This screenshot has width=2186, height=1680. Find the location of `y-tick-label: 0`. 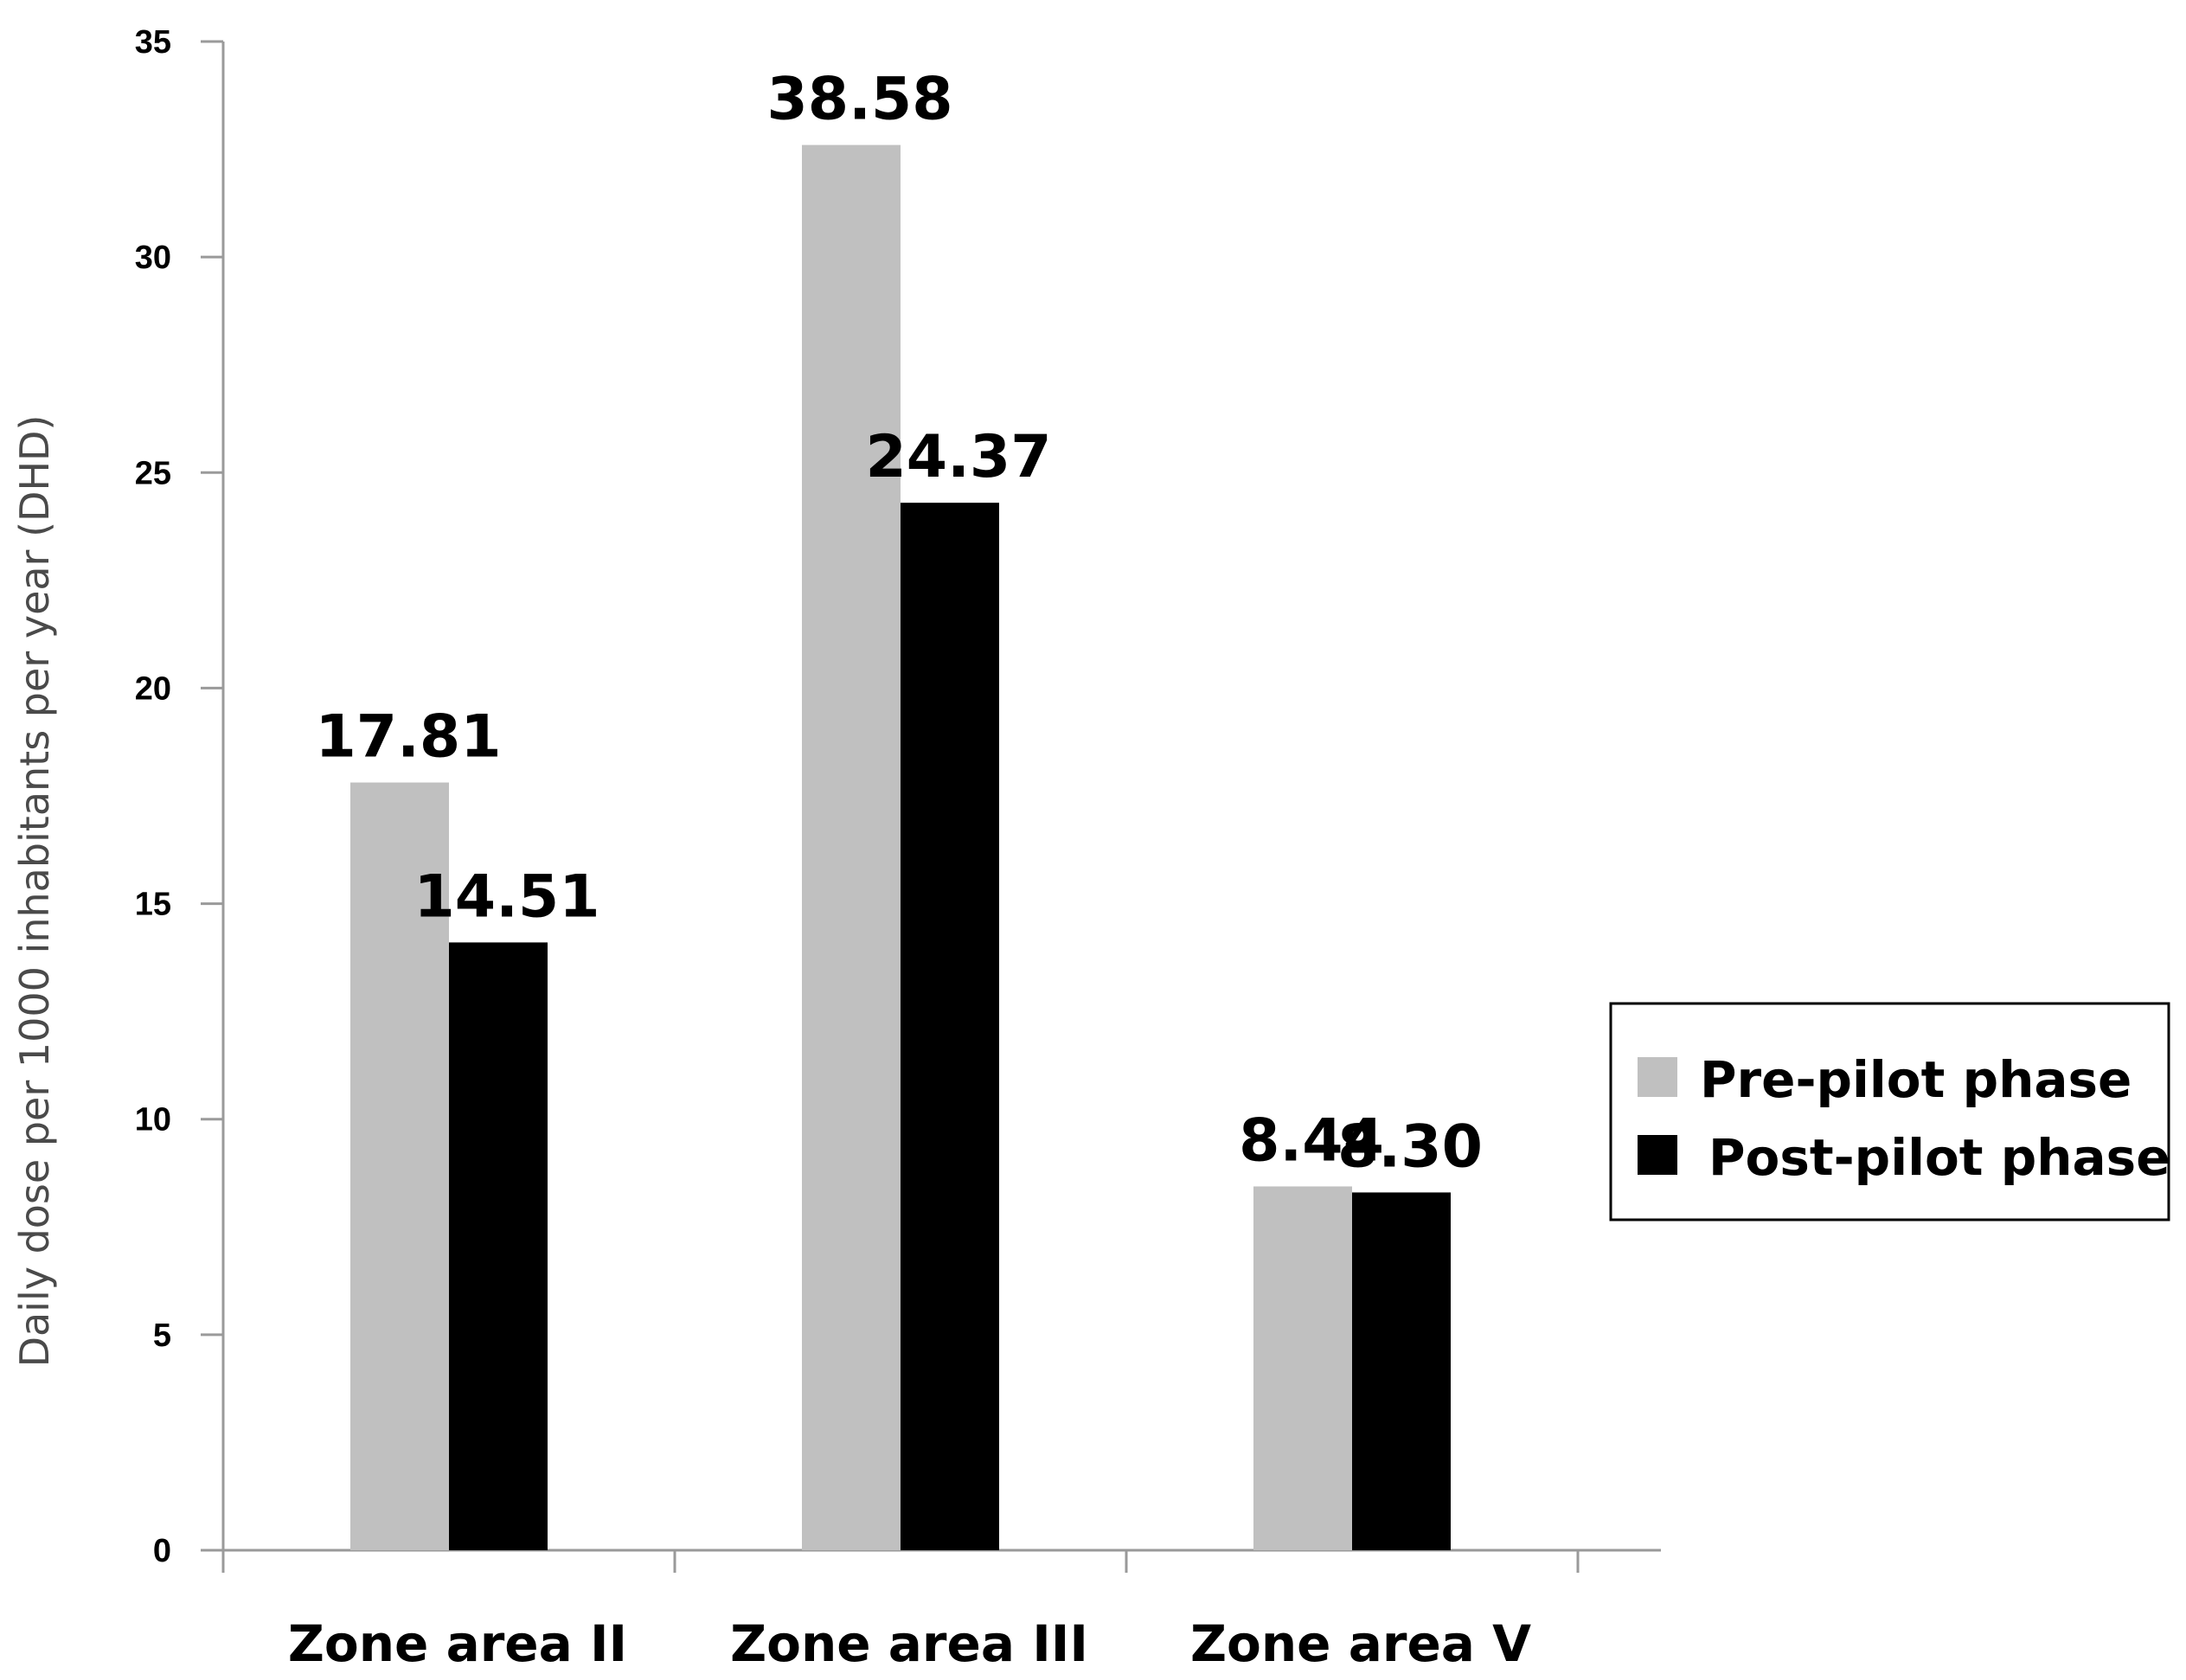

y-tick-label: 0 is located at coordinates (162, 1551).